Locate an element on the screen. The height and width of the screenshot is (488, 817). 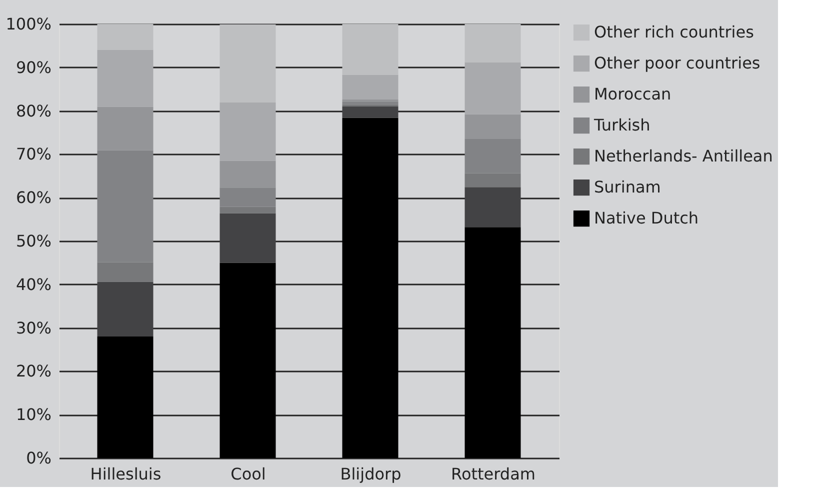
x-tick-label: Blijdorp is located at coordinates (371, 474).